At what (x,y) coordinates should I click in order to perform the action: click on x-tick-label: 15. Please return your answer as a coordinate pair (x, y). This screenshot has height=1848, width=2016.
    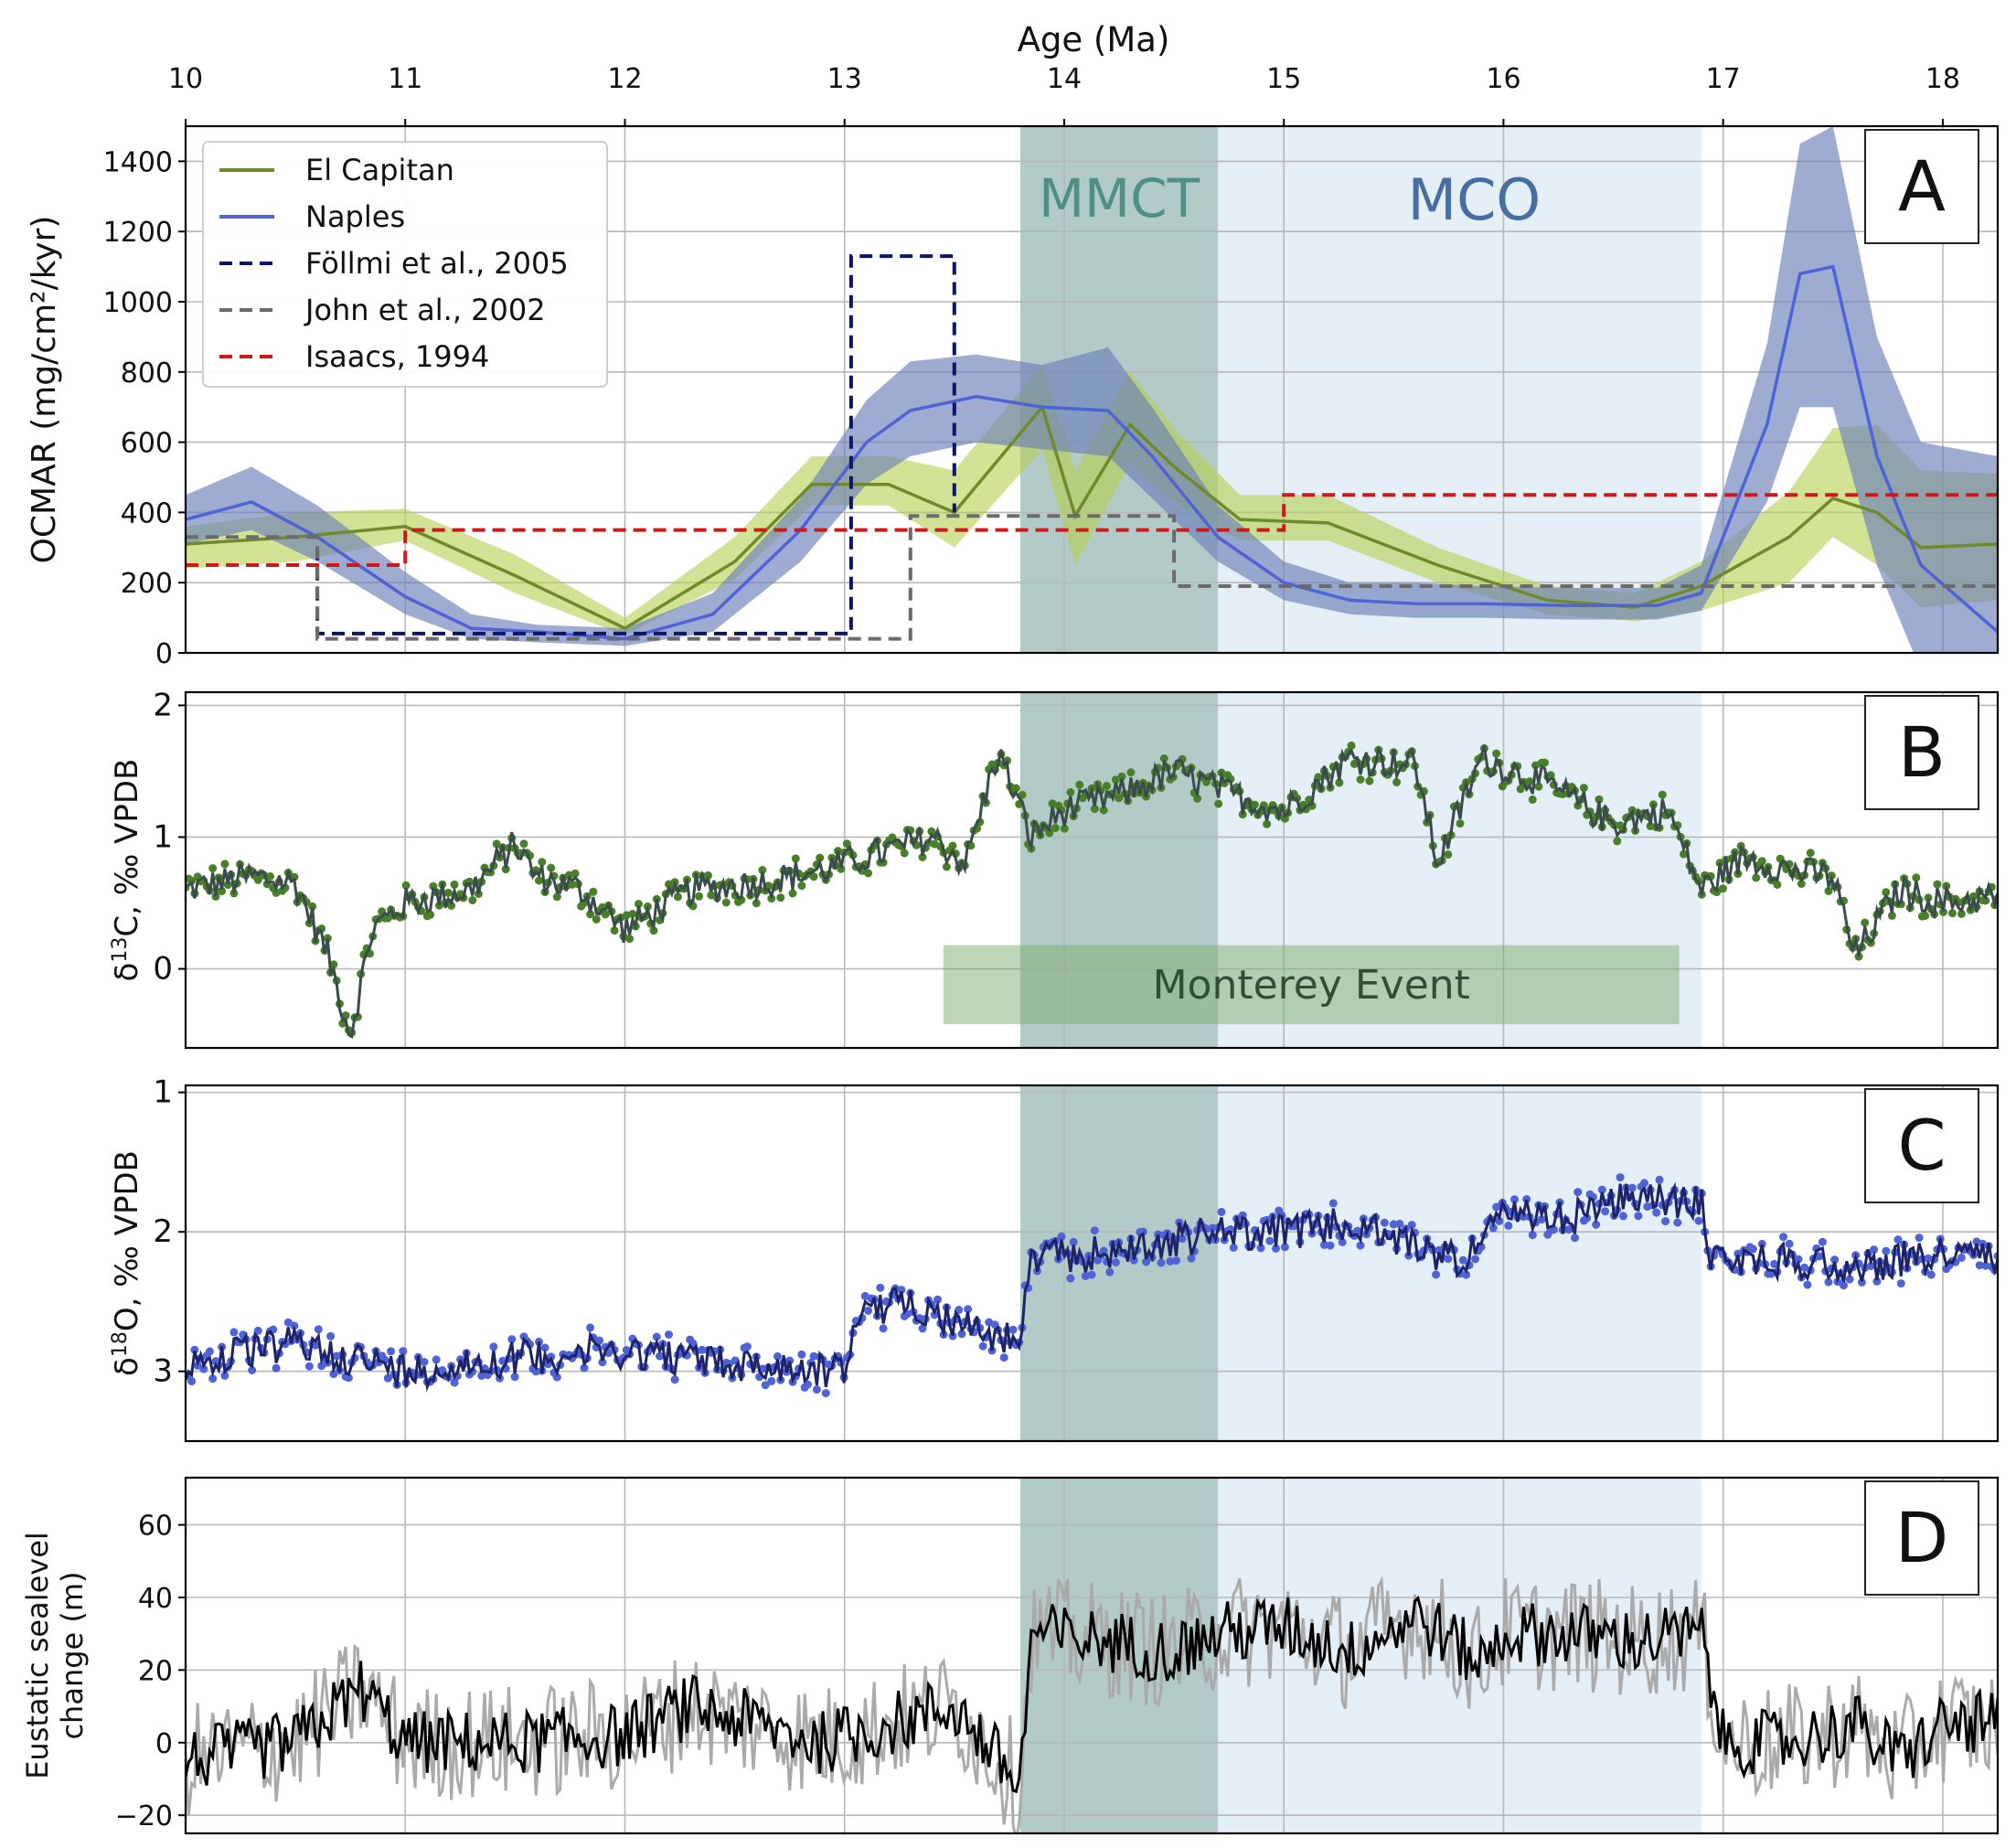
    Looking at the image, I should click on (1283, 79).